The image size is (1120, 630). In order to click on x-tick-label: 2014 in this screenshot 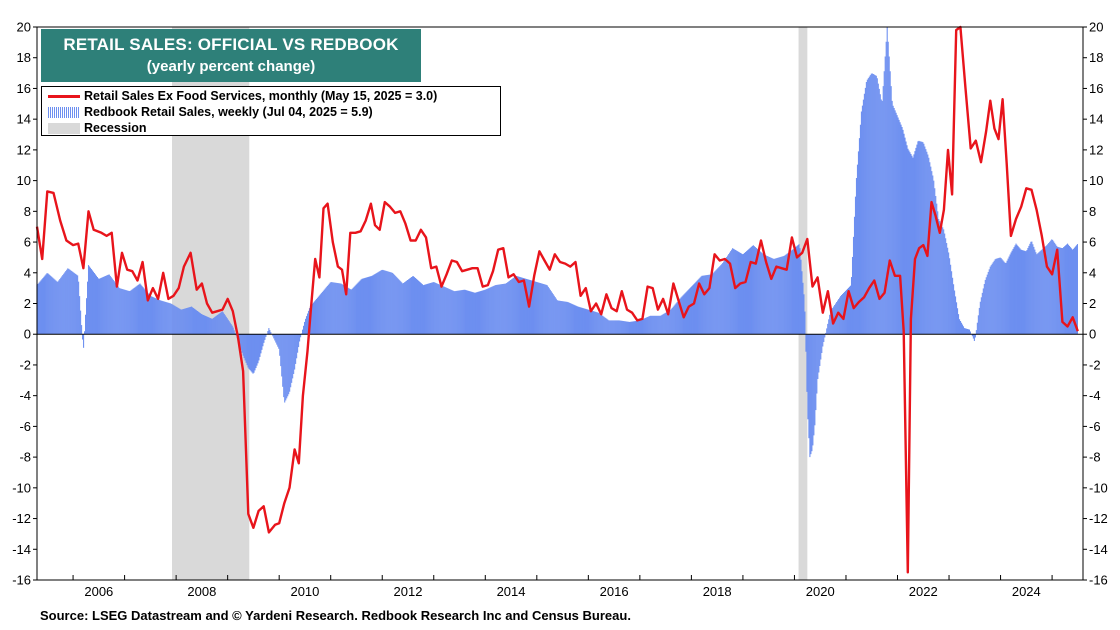, I will do `click(511, 591)`.